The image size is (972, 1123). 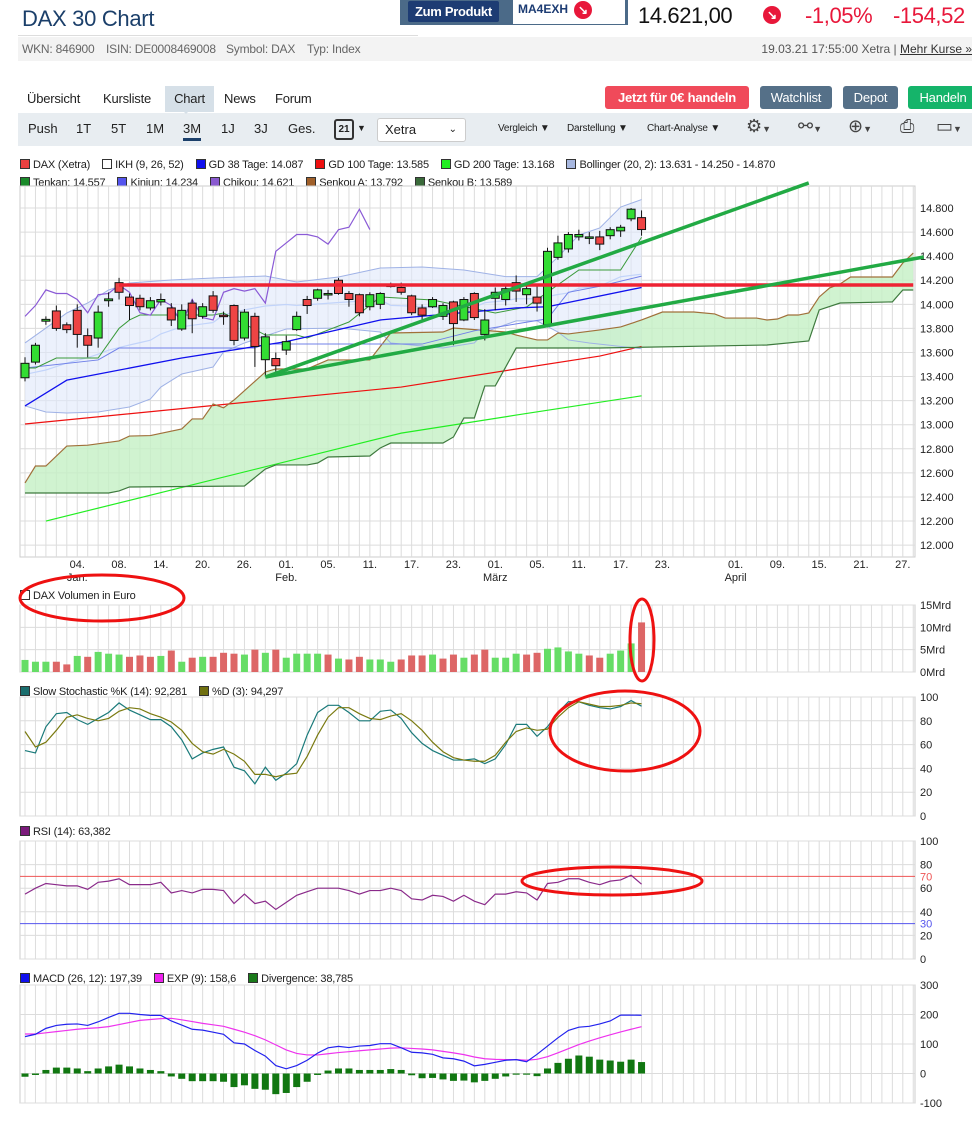 What do you see at coordinates (189, 99) in the screenshot?
I see `tab-chart: Chart` at bounding box center [189, 99].